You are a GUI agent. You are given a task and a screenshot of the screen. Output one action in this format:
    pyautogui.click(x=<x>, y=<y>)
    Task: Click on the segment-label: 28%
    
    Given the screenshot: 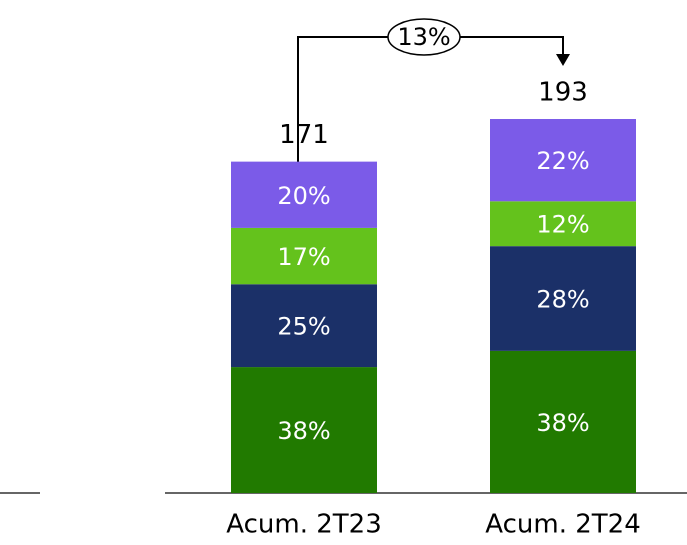 What is the action you would take?
    pyautogui.click(x=562, y=300)
    